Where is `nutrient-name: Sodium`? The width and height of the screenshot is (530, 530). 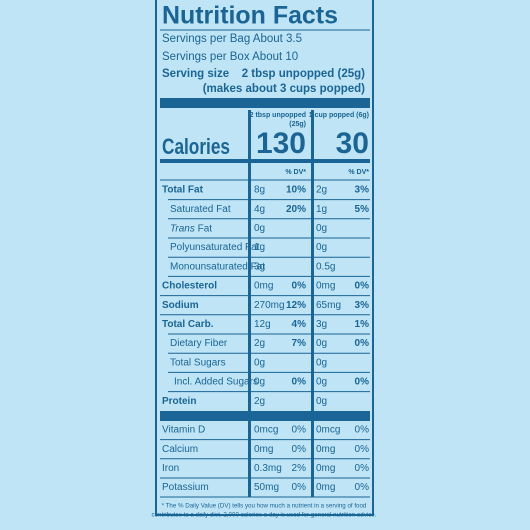 nutrient-name: Sodium is located at coordinates (180, 305).